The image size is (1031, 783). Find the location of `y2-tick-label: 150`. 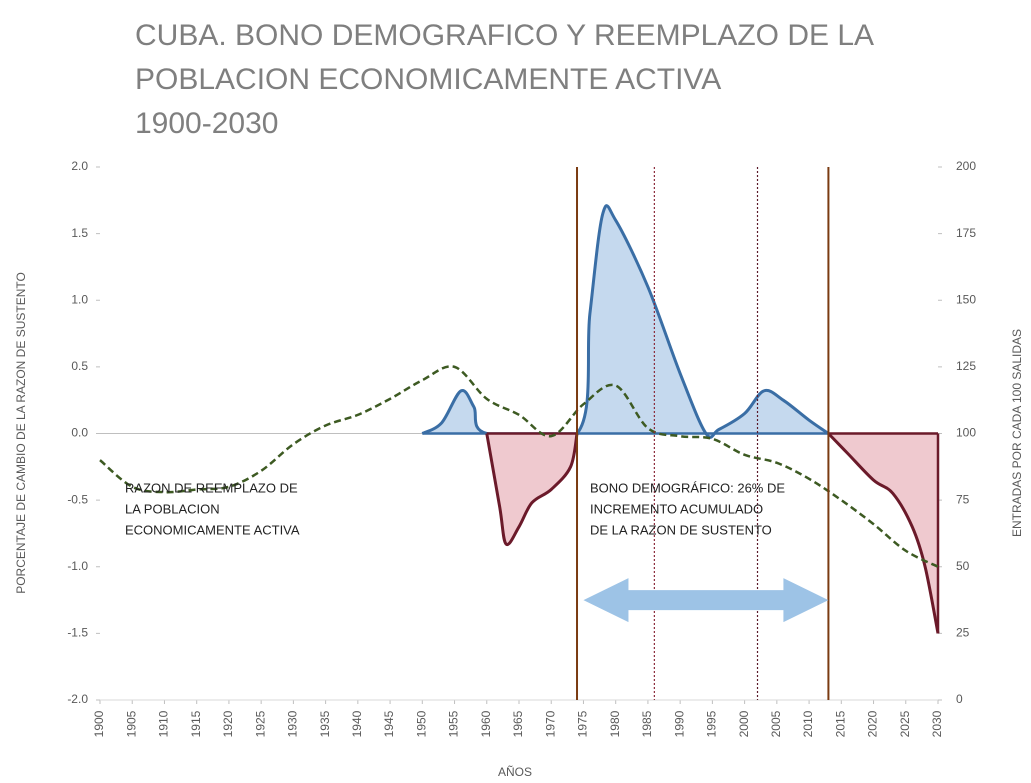

y2-tick-label: 150 is located at coordinates (966, 299).